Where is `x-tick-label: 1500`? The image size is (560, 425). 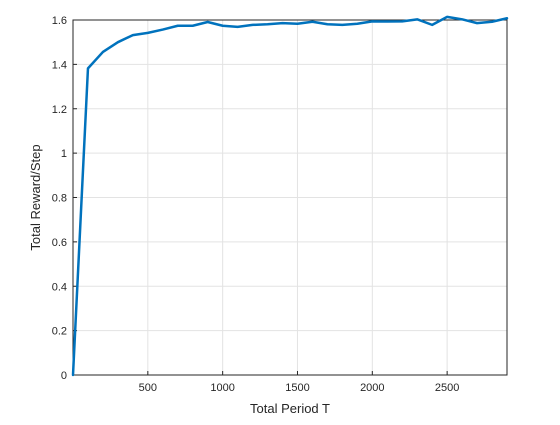 x-tick-label: 1500 is located at coordinates (297, 388).